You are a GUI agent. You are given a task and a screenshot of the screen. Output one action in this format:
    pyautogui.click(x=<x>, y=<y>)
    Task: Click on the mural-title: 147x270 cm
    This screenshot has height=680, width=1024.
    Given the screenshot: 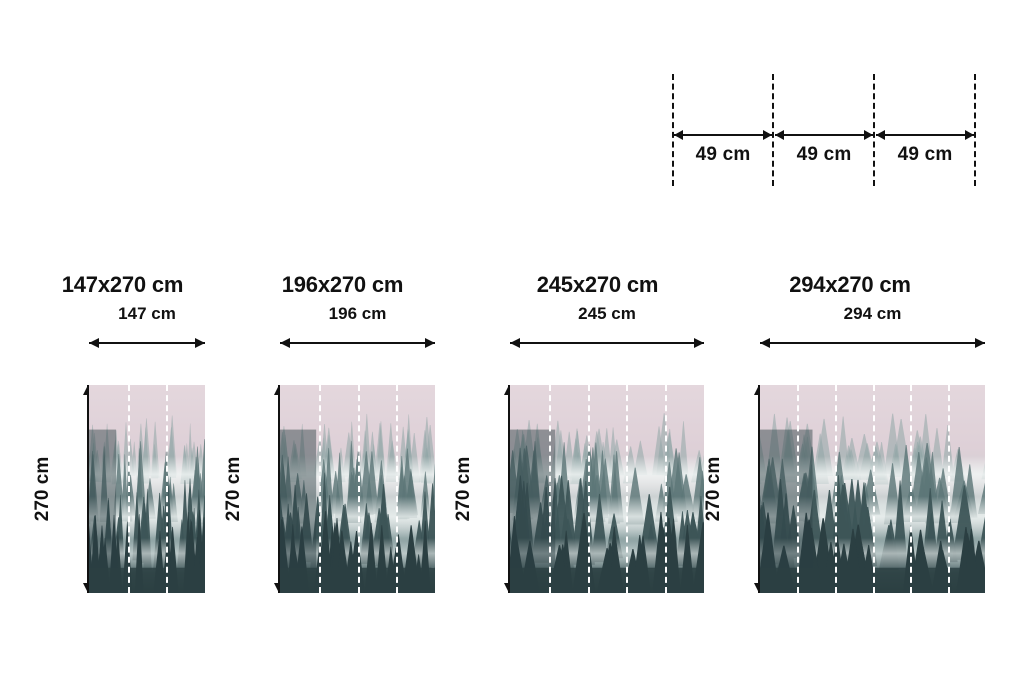 What is the action you would take?
    pyautogui.click(x=122, y=284)
    